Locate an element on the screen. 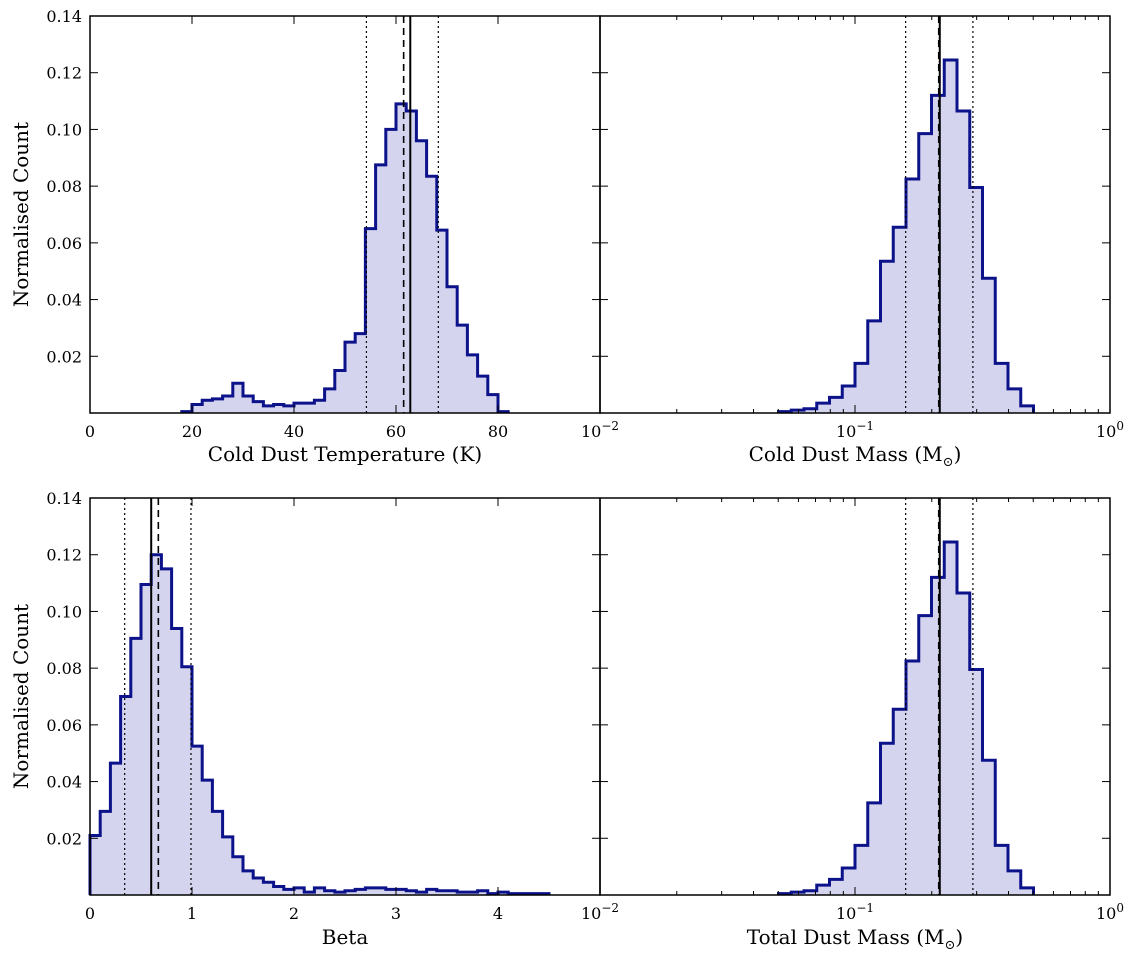 The height and width of the screenshot is (958, 1130). x-axis-label: Cold Dust Temperature (K) is located at coordinates (345, 454).